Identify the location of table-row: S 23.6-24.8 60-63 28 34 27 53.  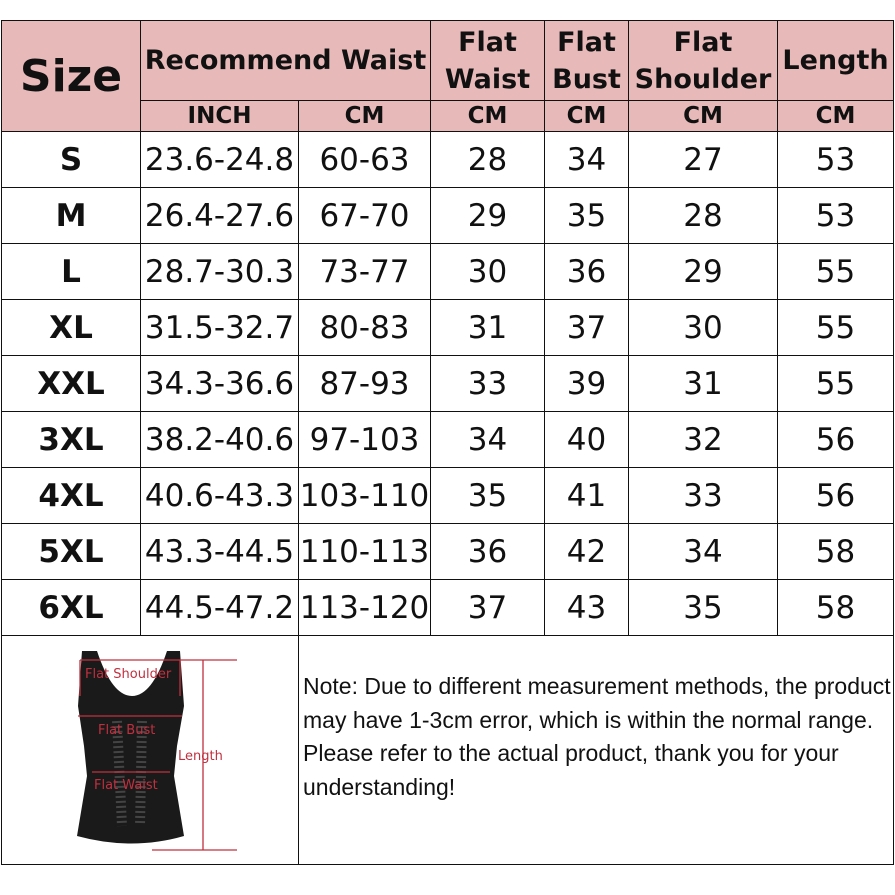
(447, 159).